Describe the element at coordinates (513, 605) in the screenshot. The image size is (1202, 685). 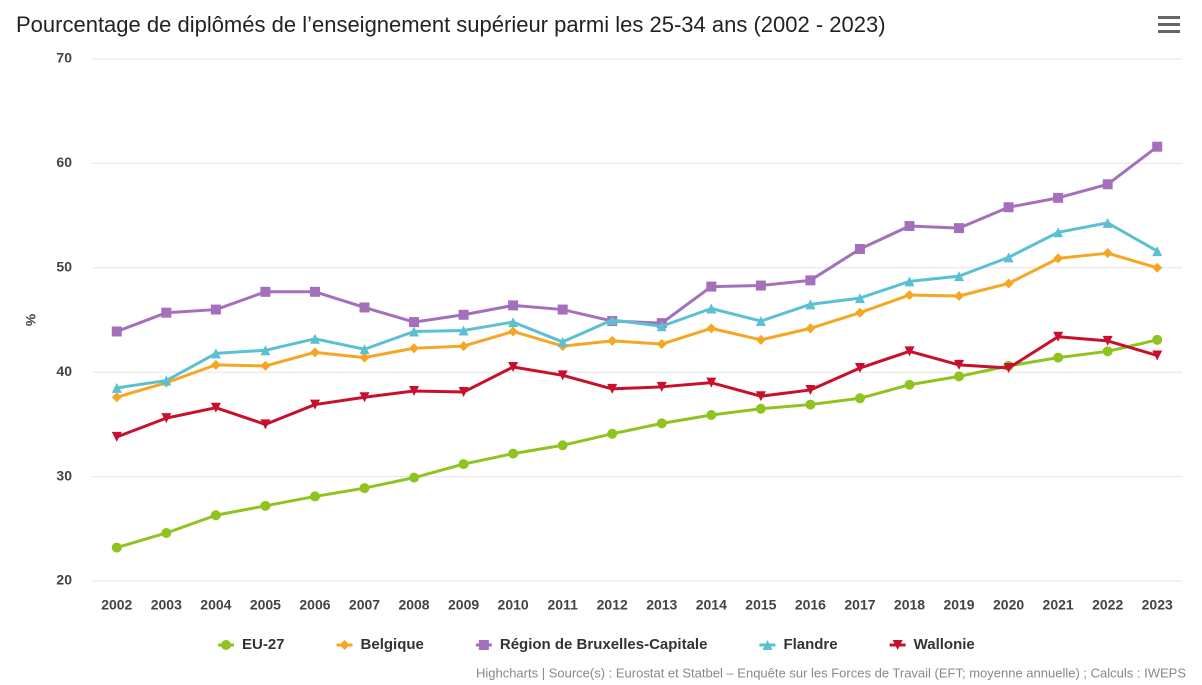
I see `x-tick-label: 2010` at that location.